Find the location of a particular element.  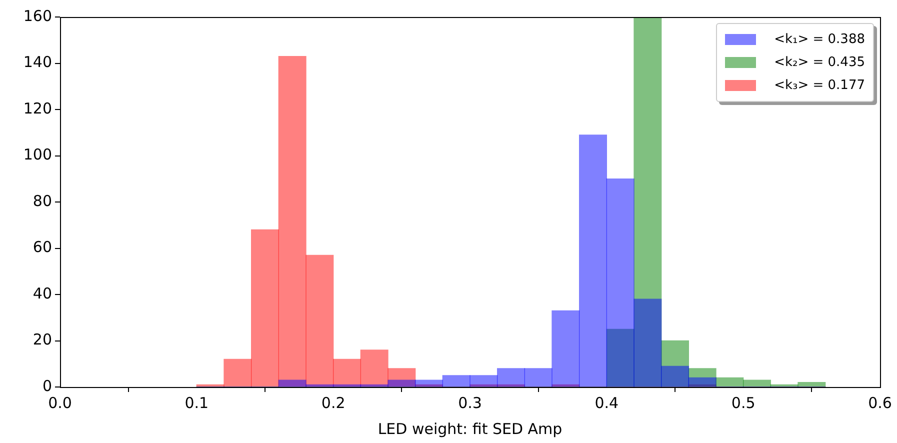

y-tick-label: 20 is located at coordinates (42, 339).